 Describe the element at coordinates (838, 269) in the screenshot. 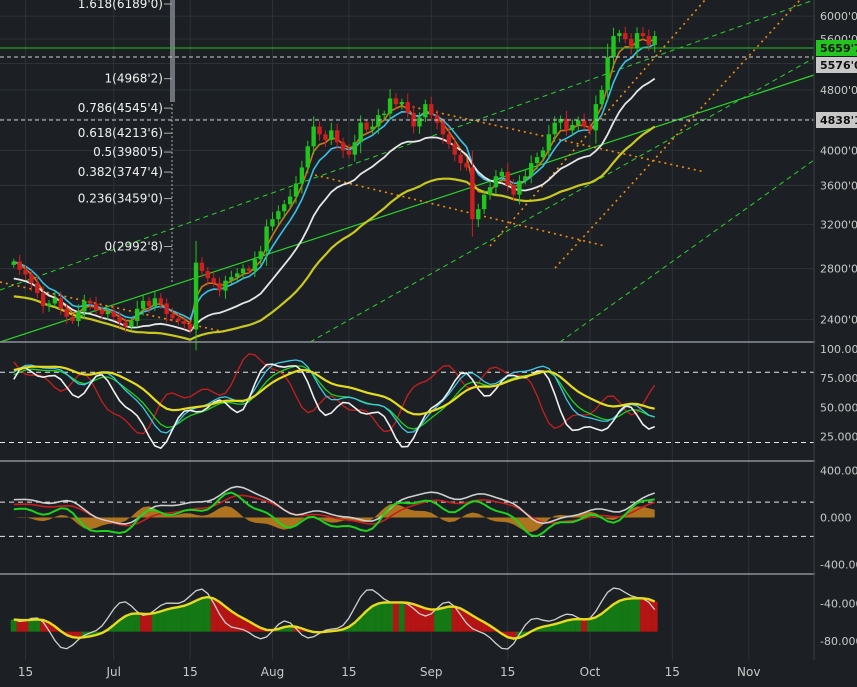

I see `axis-tick-label: 2800'0` at that location.